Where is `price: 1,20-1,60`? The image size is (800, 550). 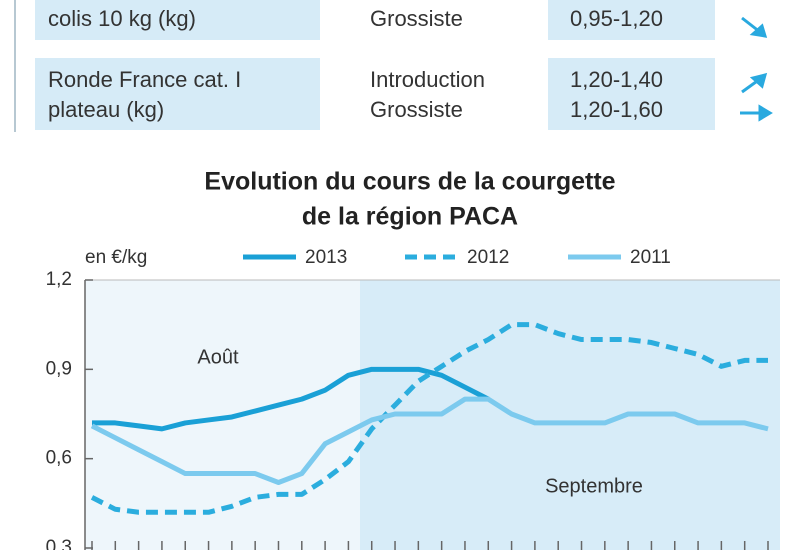
price: 1,20-1,60 is located at coordinates (616, 109).